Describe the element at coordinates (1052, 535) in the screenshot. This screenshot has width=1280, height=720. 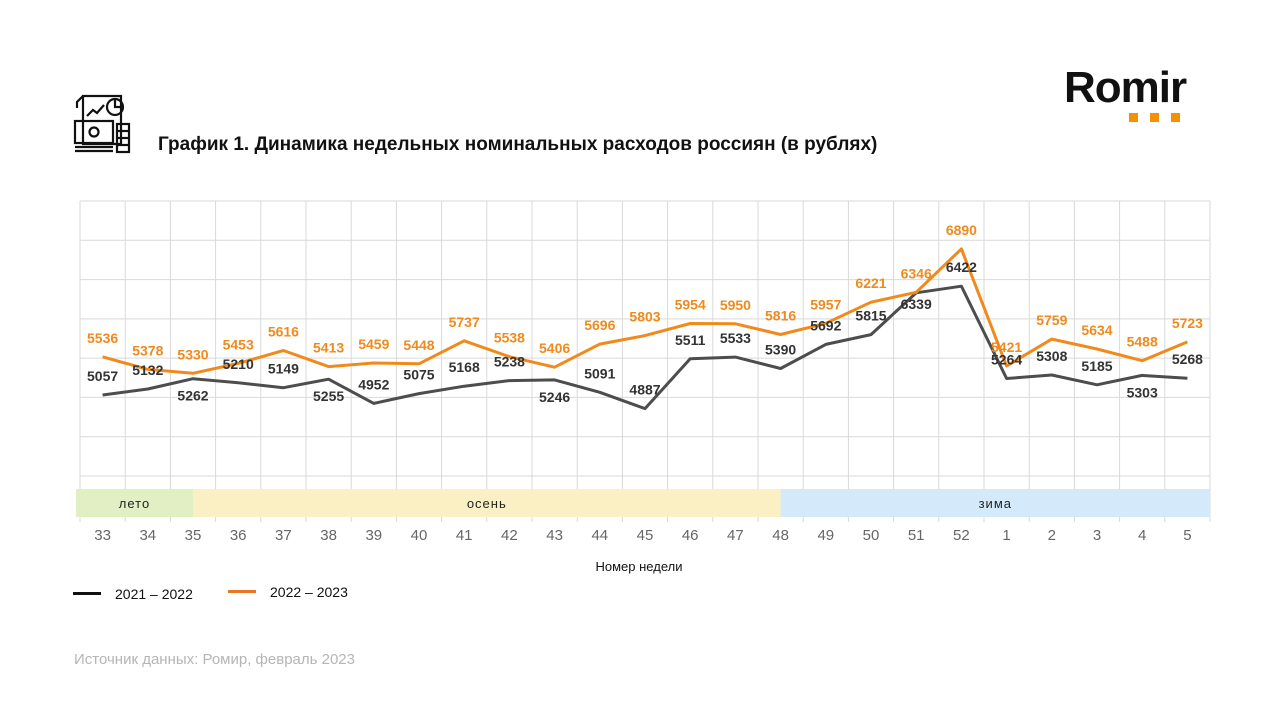
I see `x-tick-label: 2` at that location.